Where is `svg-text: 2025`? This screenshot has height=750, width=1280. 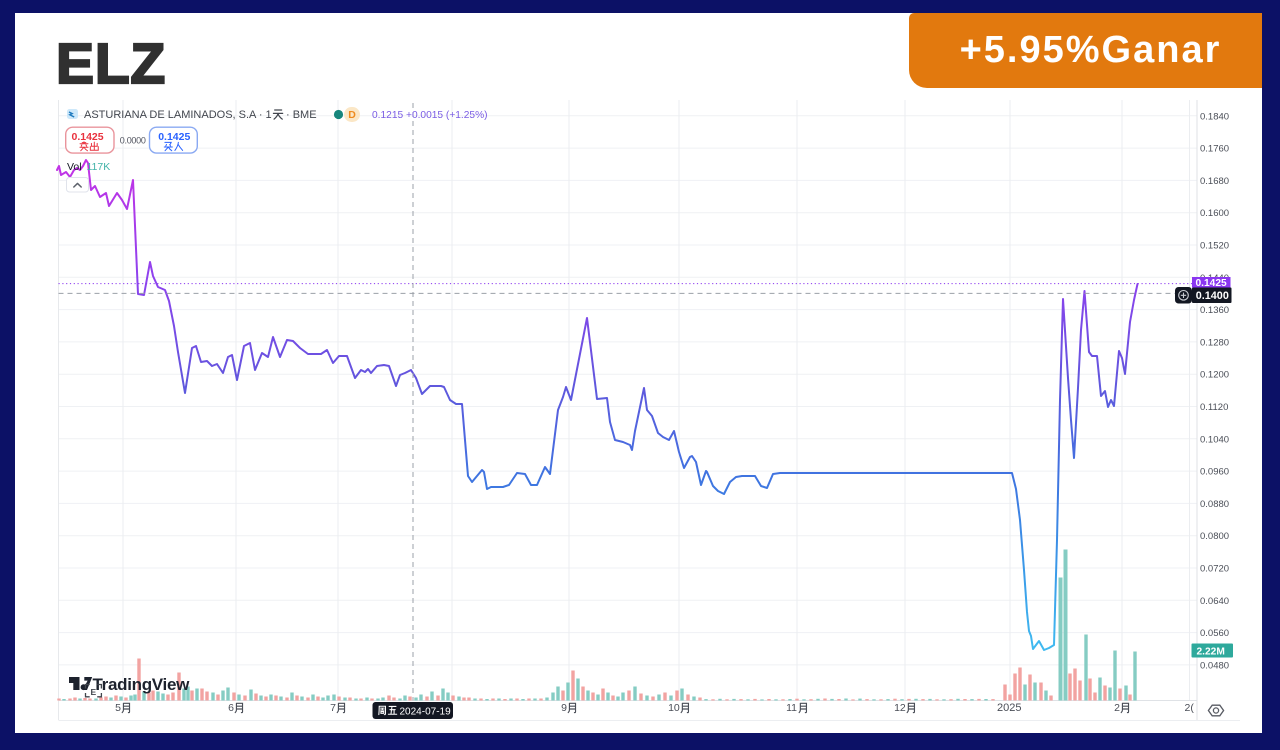 svg-text: 2025 is located at coordinates (1009, 708).